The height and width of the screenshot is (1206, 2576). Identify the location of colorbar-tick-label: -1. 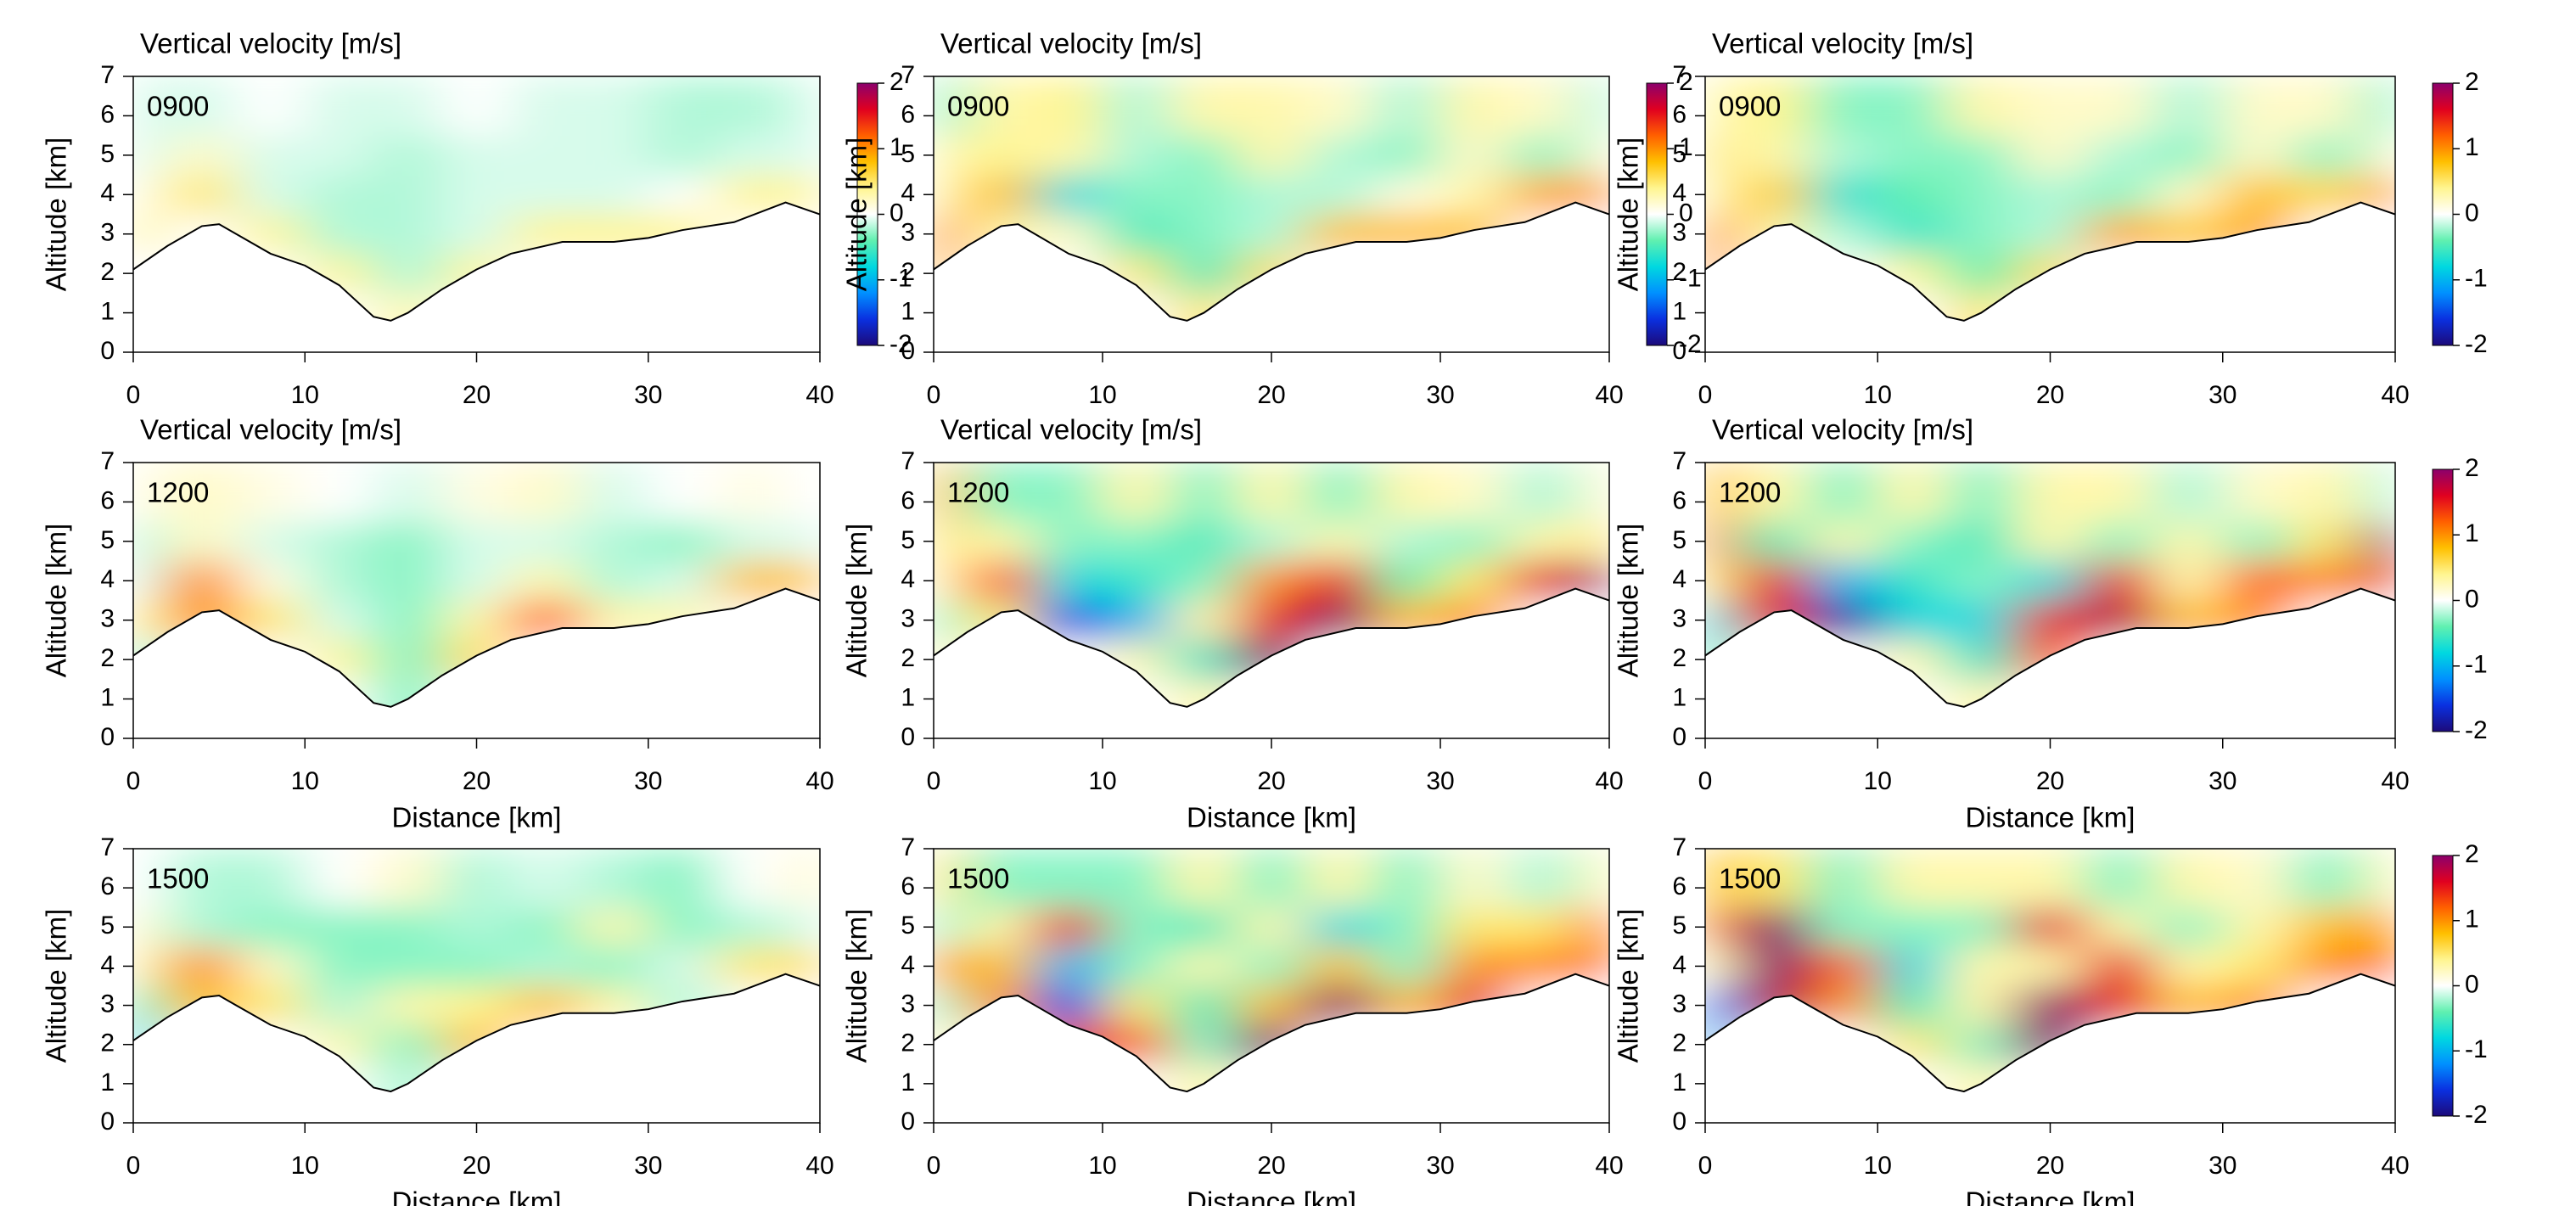
(1690, 279).